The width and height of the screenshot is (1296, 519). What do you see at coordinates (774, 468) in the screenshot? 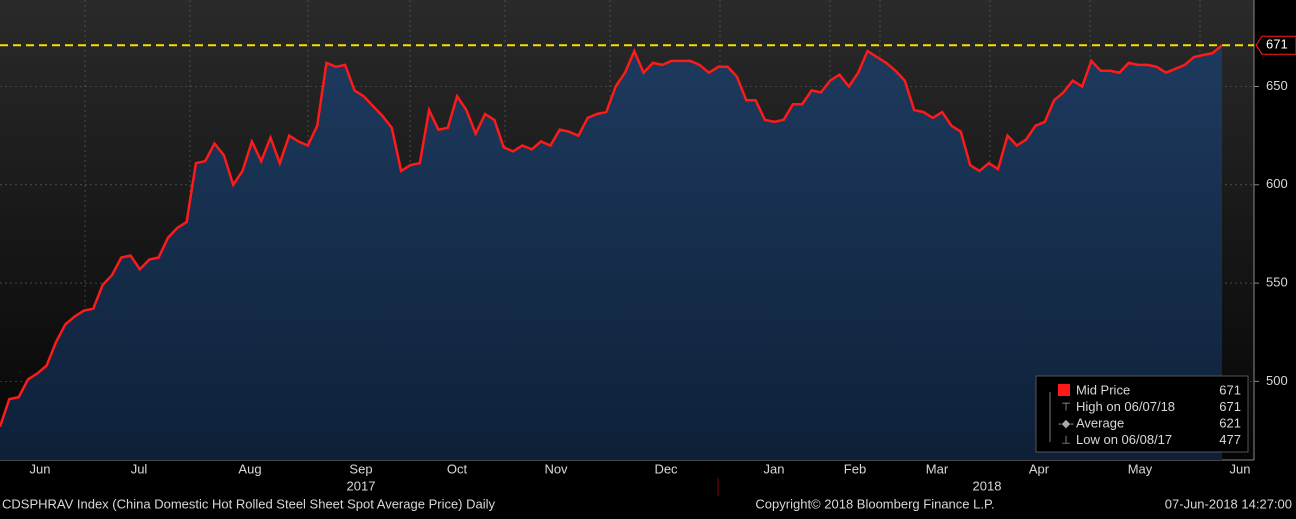
I see `x-tick-label: Jan` at bounding box center [774, 468].